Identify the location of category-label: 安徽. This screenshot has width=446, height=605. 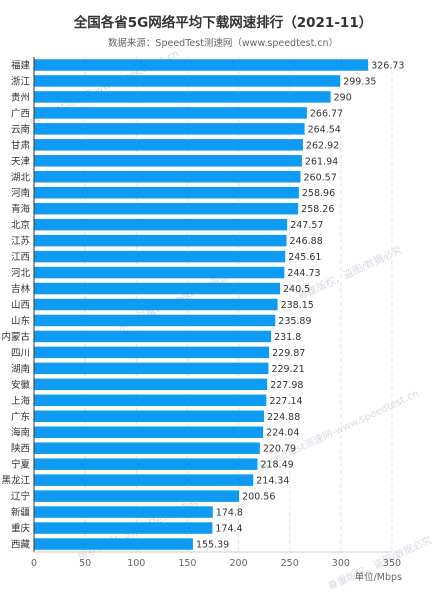
(21, 385).